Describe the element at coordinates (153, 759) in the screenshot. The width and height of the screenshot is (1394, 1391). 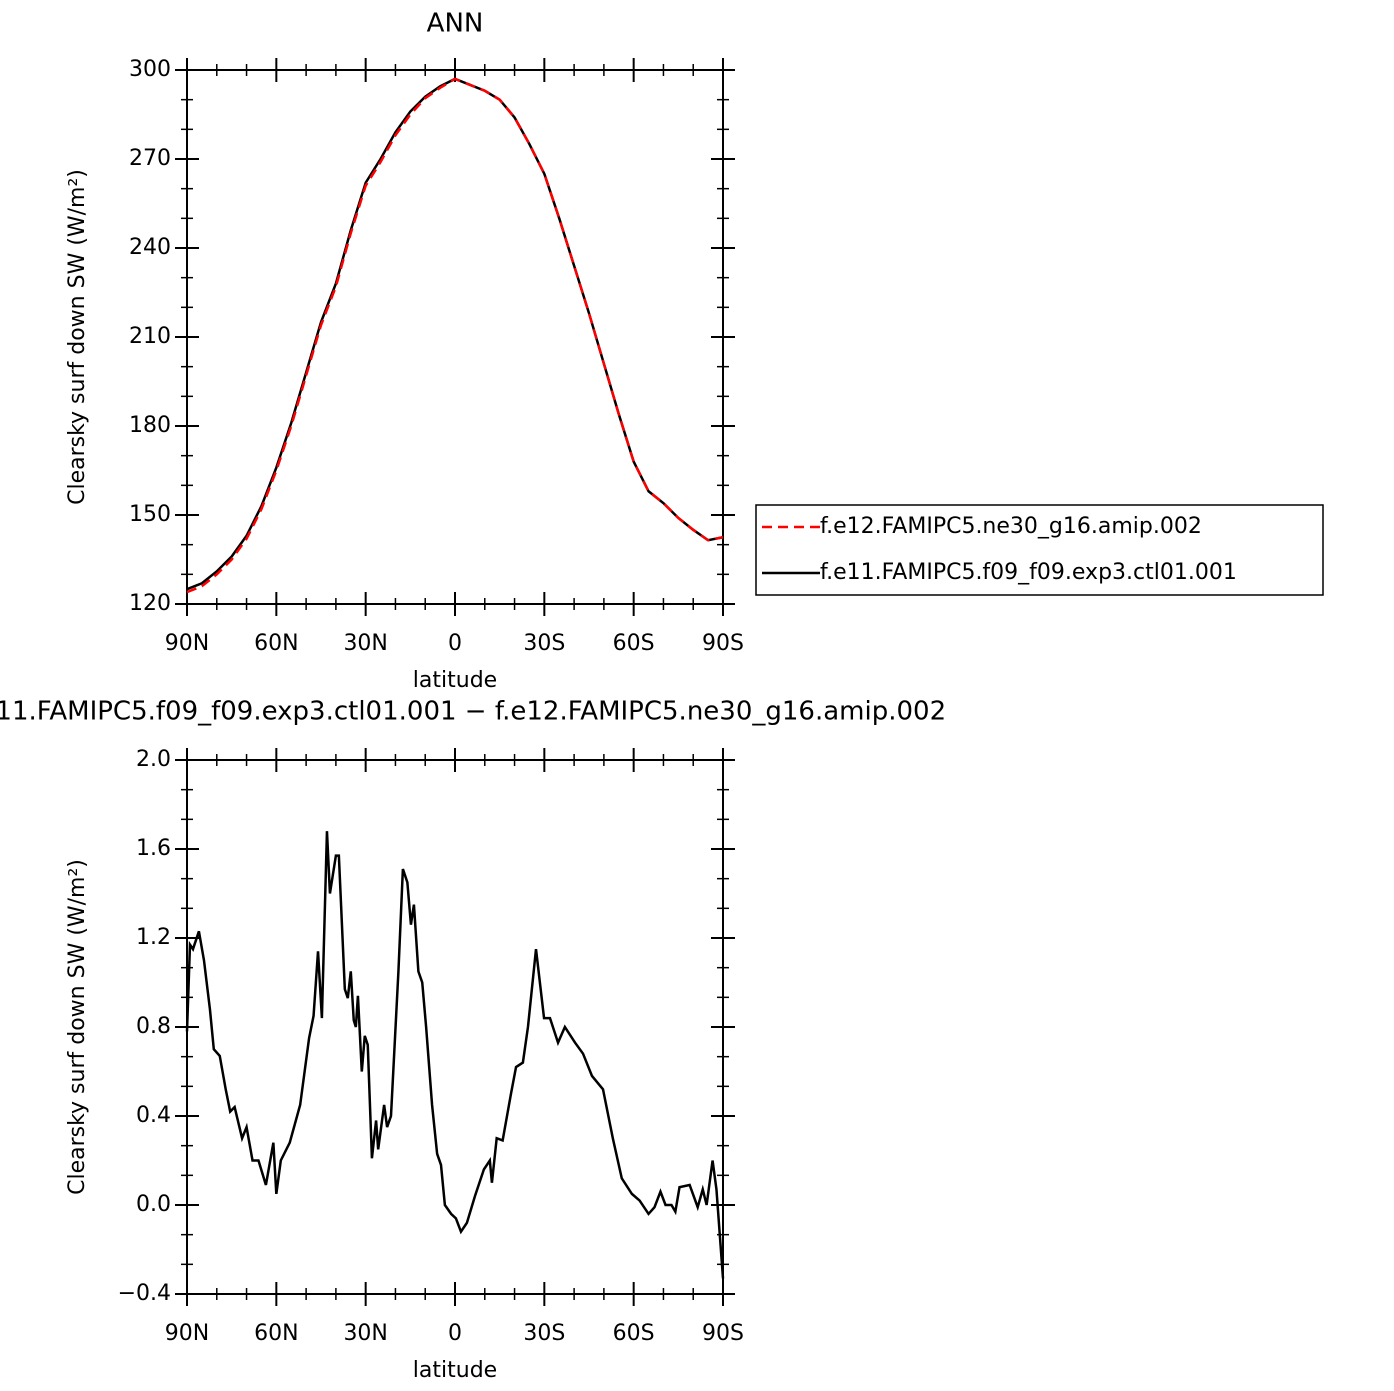
I see `y-tick-label: 2.0` at that location.